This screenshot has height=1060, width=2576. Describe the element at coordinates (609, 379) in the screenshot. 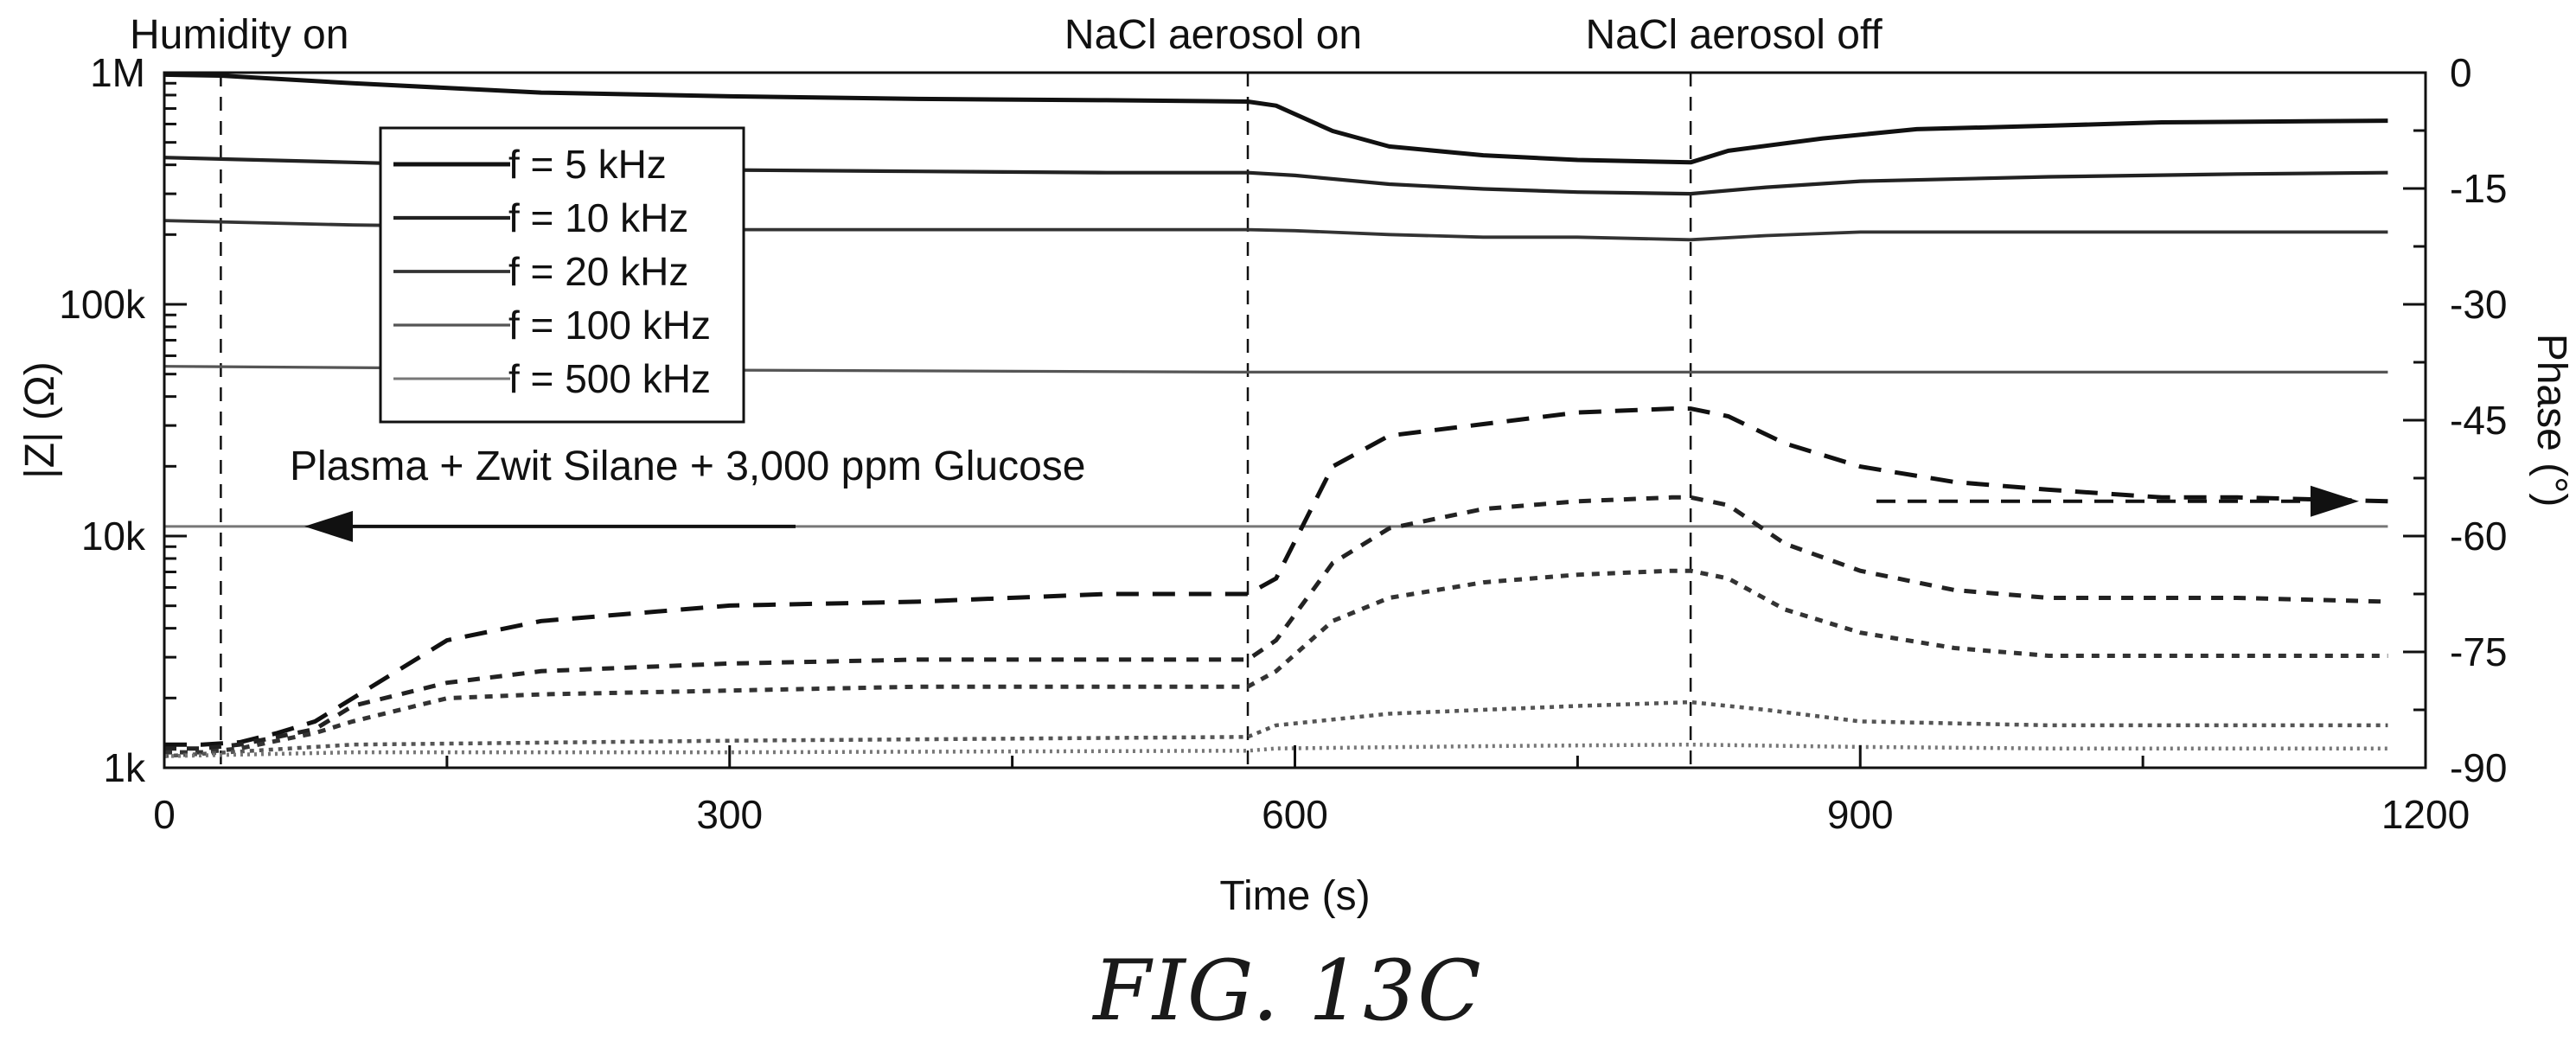

I see `legend-entry: f = 500 kHz` at that location.